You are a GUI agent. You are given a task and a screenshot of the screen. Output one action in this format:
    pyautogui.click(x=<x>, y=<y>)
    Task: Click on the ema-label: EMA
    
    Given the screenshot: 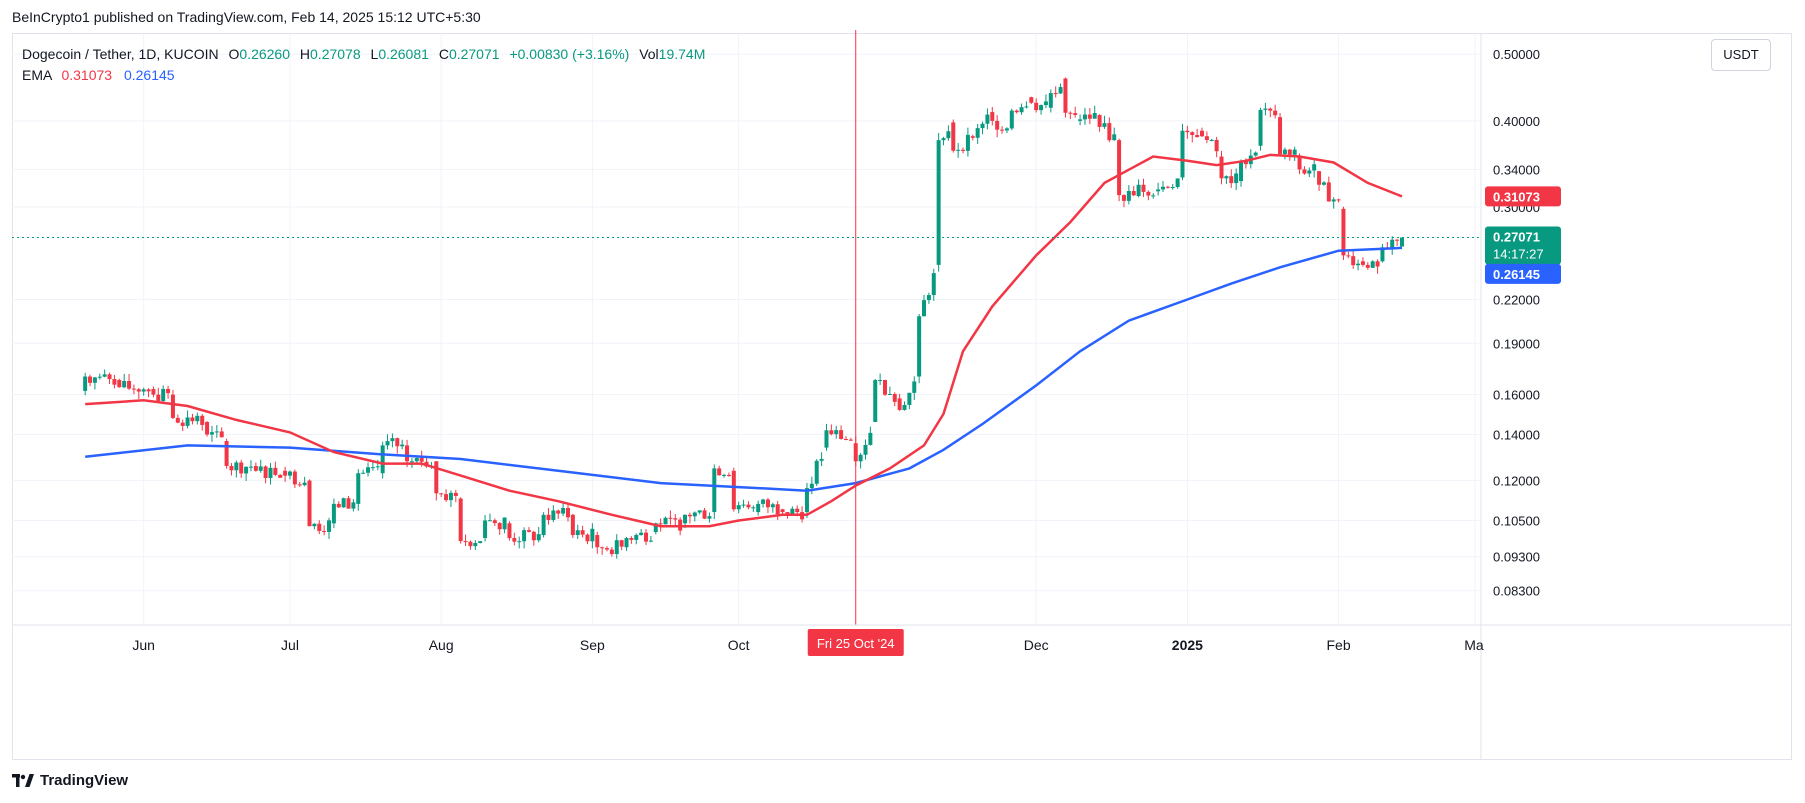 What is the action you would take?
    pyautogui.click(x=37, y=75)
    